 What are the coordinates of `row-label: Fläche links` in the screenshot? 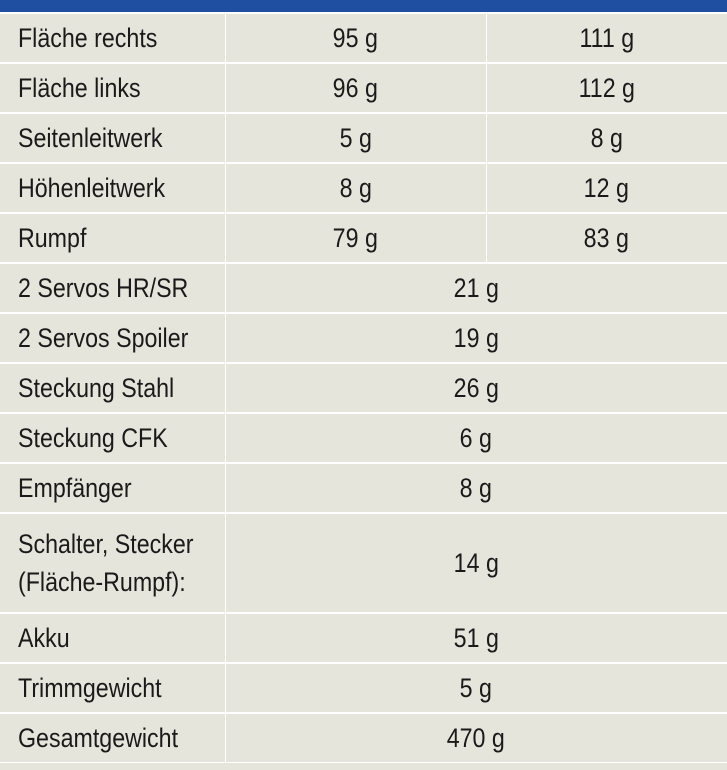 It's located at (113, 88).